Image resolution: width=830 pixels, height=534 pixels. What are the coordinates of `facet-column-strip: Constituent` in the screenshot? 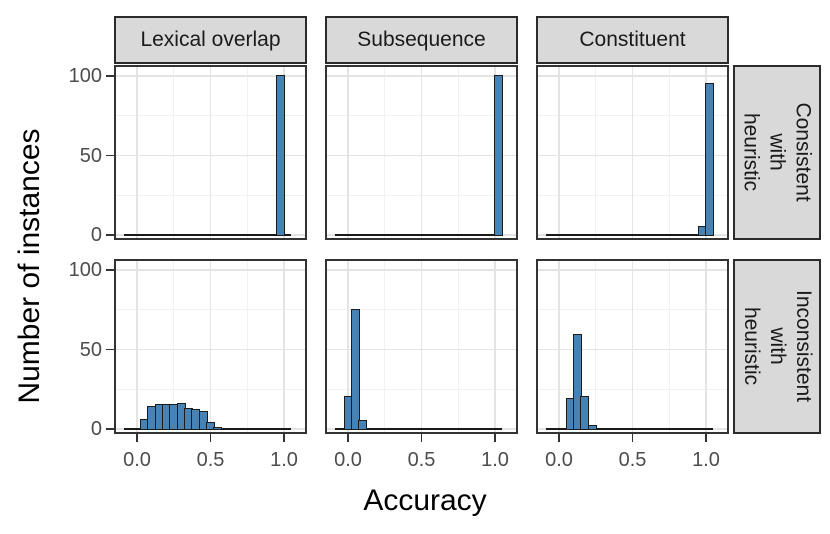 It's located at (632, 40).